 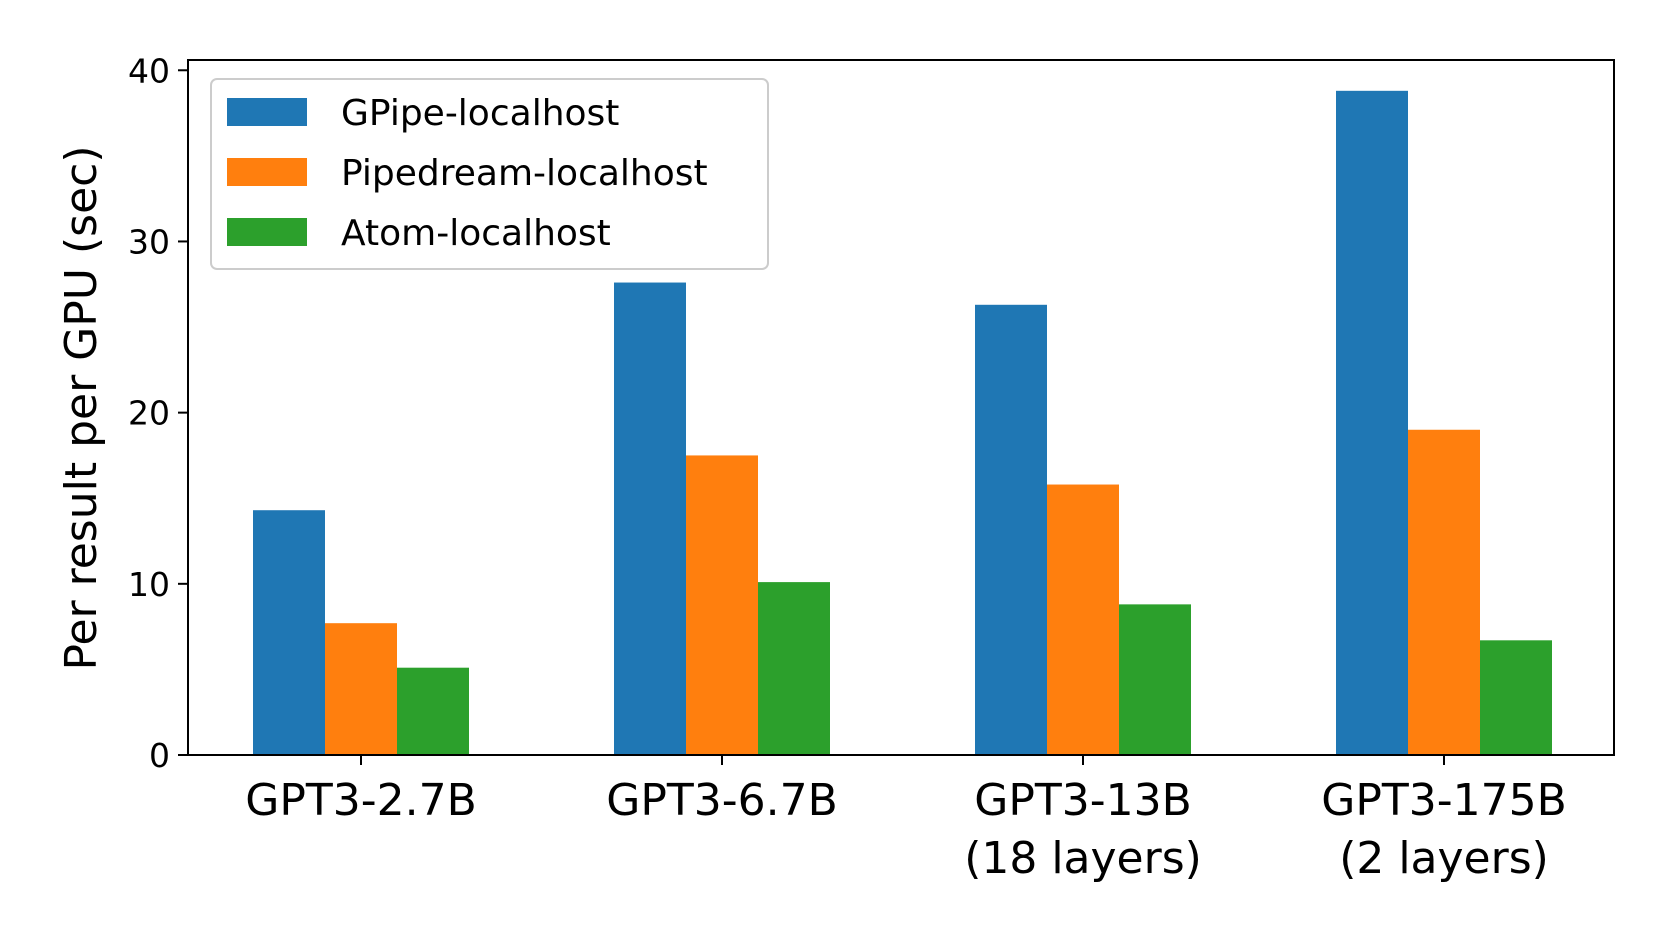 What do you see at coordinates (524, 173) in the screenshot?
I see `legend-label: Pipedream-localhost` at bounding box center [524, 173].